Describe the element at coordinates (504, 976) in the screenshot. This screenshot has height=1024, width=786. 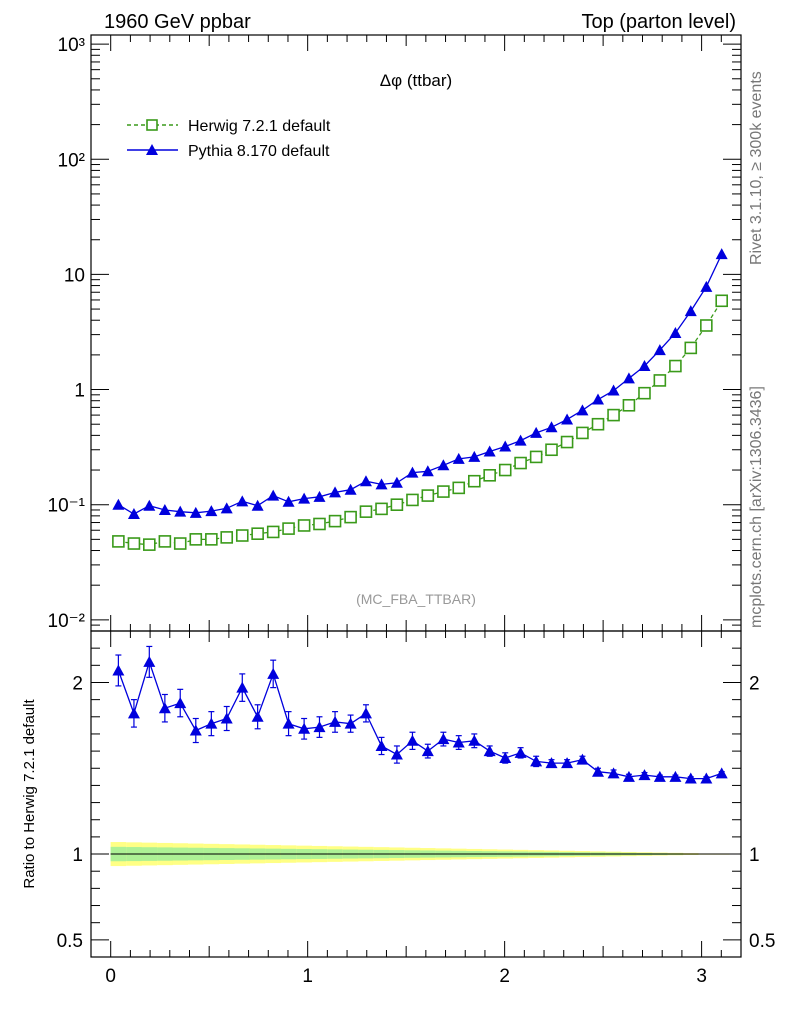
I see `ratio-x-tick-label: 2` at that location.